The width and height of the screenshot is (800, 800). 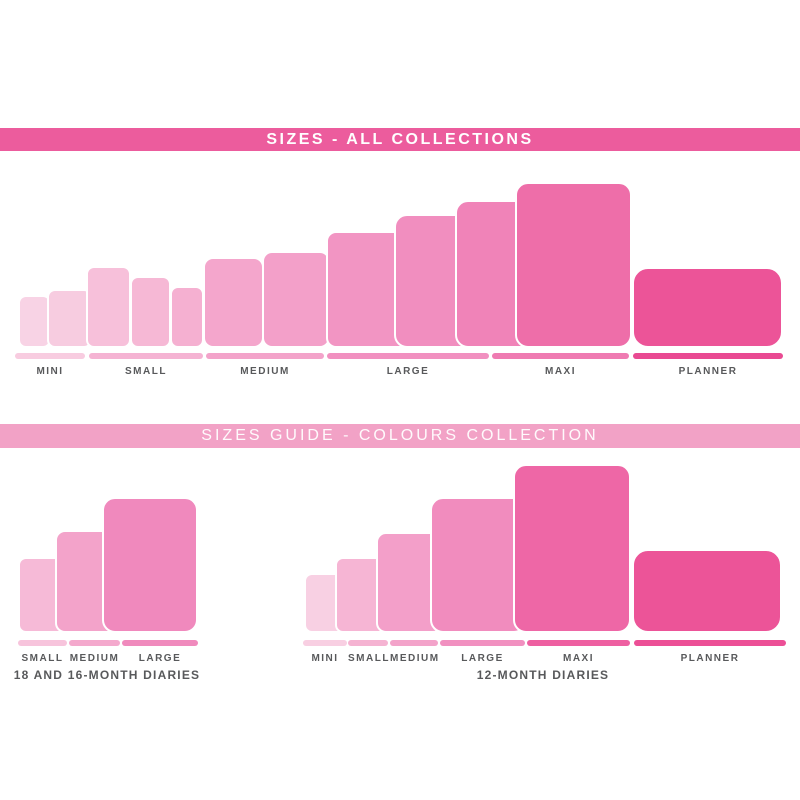 I want to click on section-caption-colours-12-month: 12-MONTH DIARIES, so click(x=543, y=675).